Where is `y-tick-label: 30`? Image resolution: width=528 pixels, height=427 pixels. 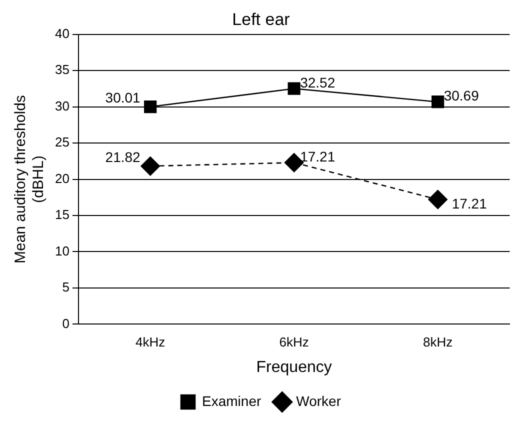
y-tick-label: 30 is located at coordinates (62, 106).